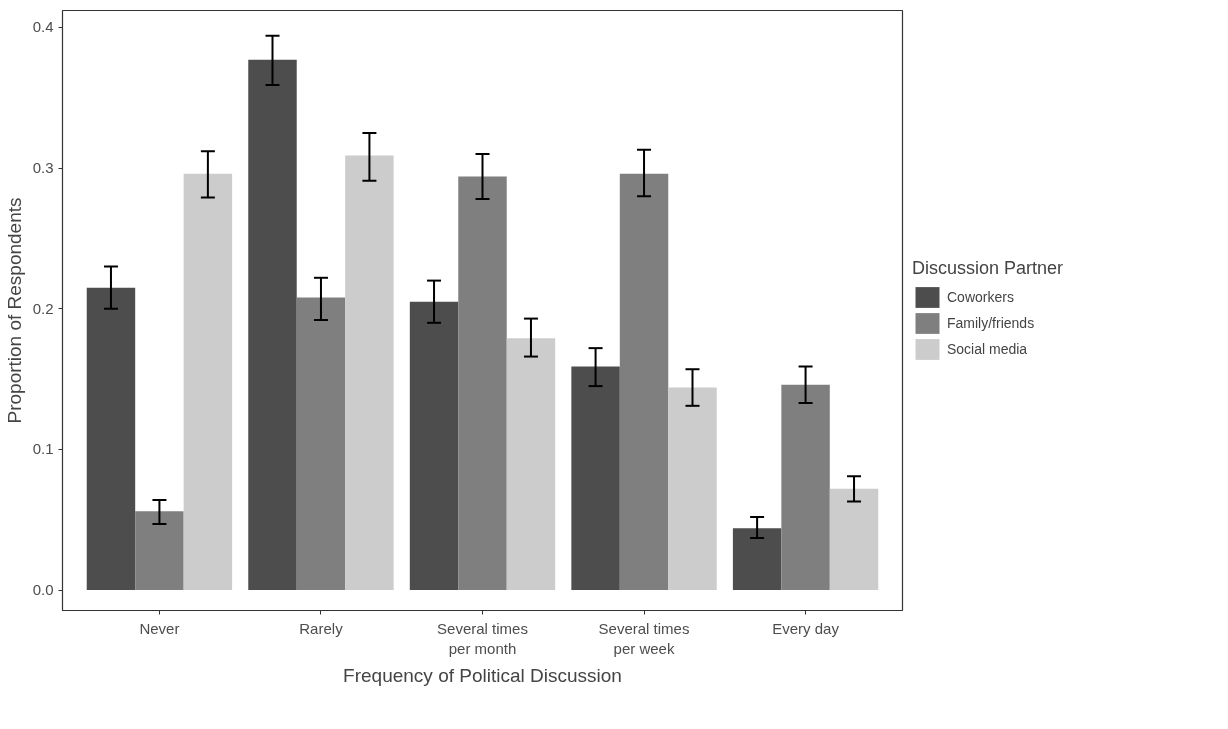  Describe the element at coordinates (482, 675) in the screenshot. I see `x-axis-title: Frequency of Political Discussion` at that location.